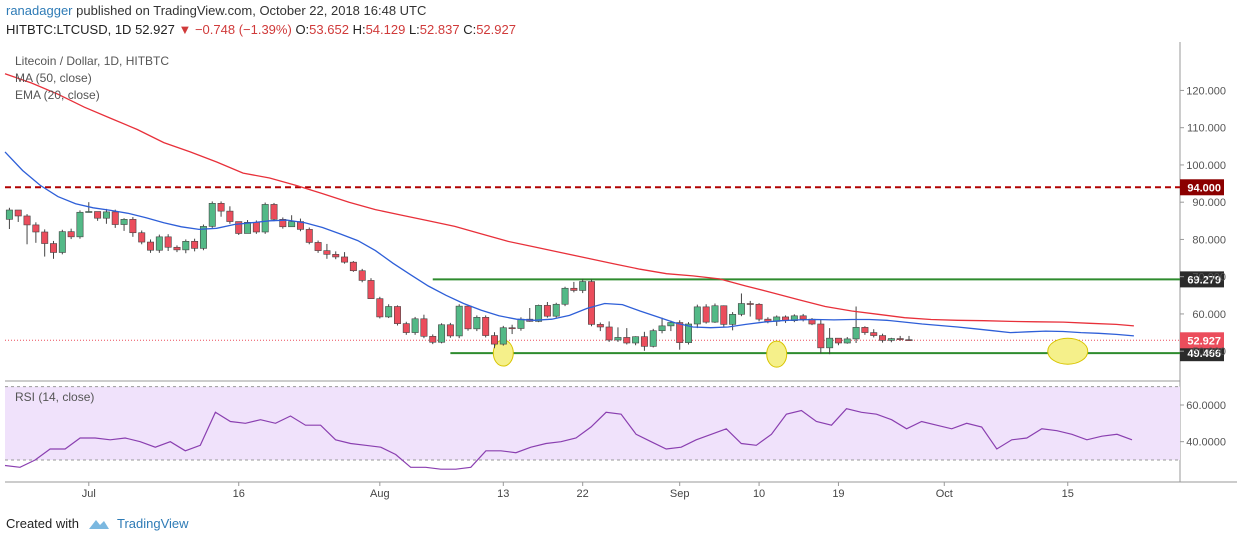 This screenshot has height=542, width=1237. Describe the element at coordinates (57, 95) in the screenshot. I see `ema-legend: EMA (20, close)` at that location.